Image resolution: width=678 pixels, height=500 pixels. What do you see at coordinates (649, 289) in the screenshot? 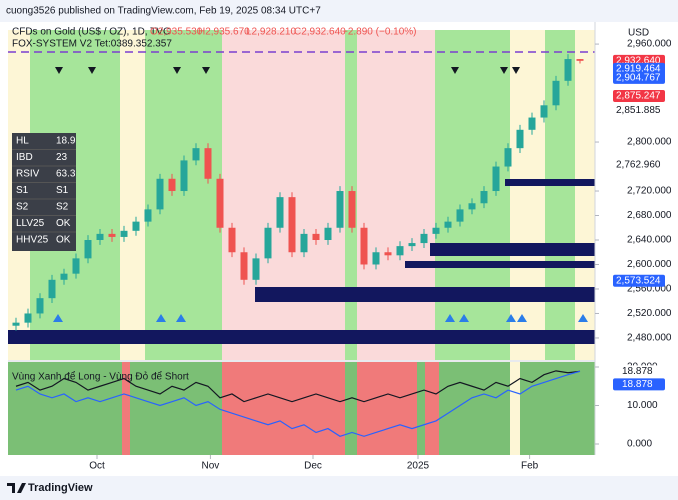
I see `y-tick-label: 2,560.000` at bounding box center [649, 289].